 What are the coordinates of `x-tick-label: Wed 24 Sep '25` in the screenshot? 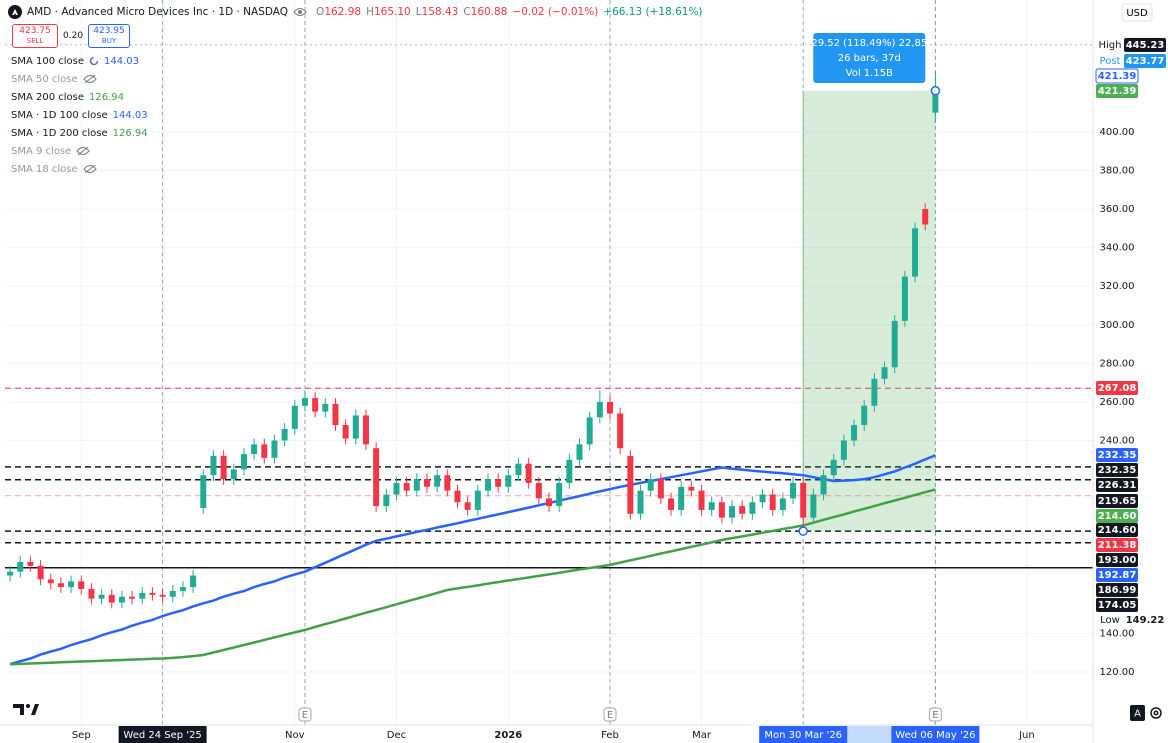 It's located at (162, 735).